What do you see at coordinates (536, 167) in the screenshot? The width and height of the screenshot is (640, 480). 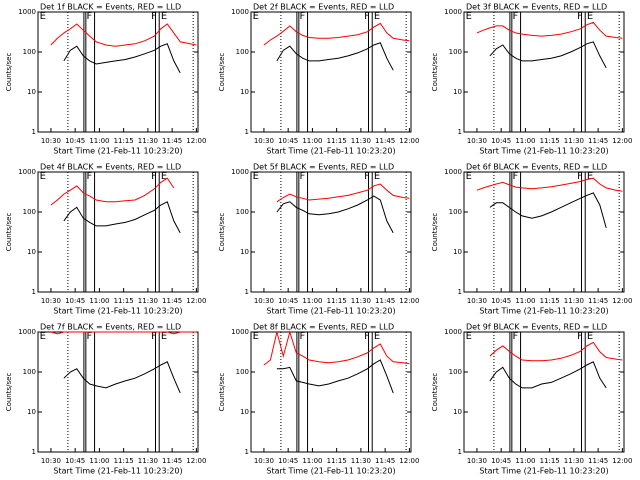 I see `panel-title: Det 6f BLACK = Events, RED = LLD` at bounding box center [536, 167].